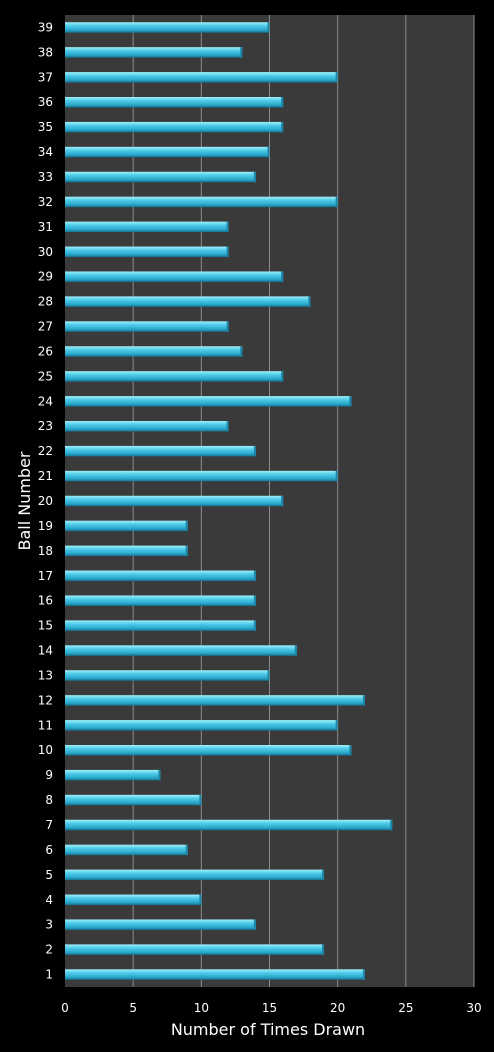 This screenshot has height=1052, width=494. Describe the element at coordinates (45, 651) in the screenshot. I see `y-tick-label: 14` at that location.